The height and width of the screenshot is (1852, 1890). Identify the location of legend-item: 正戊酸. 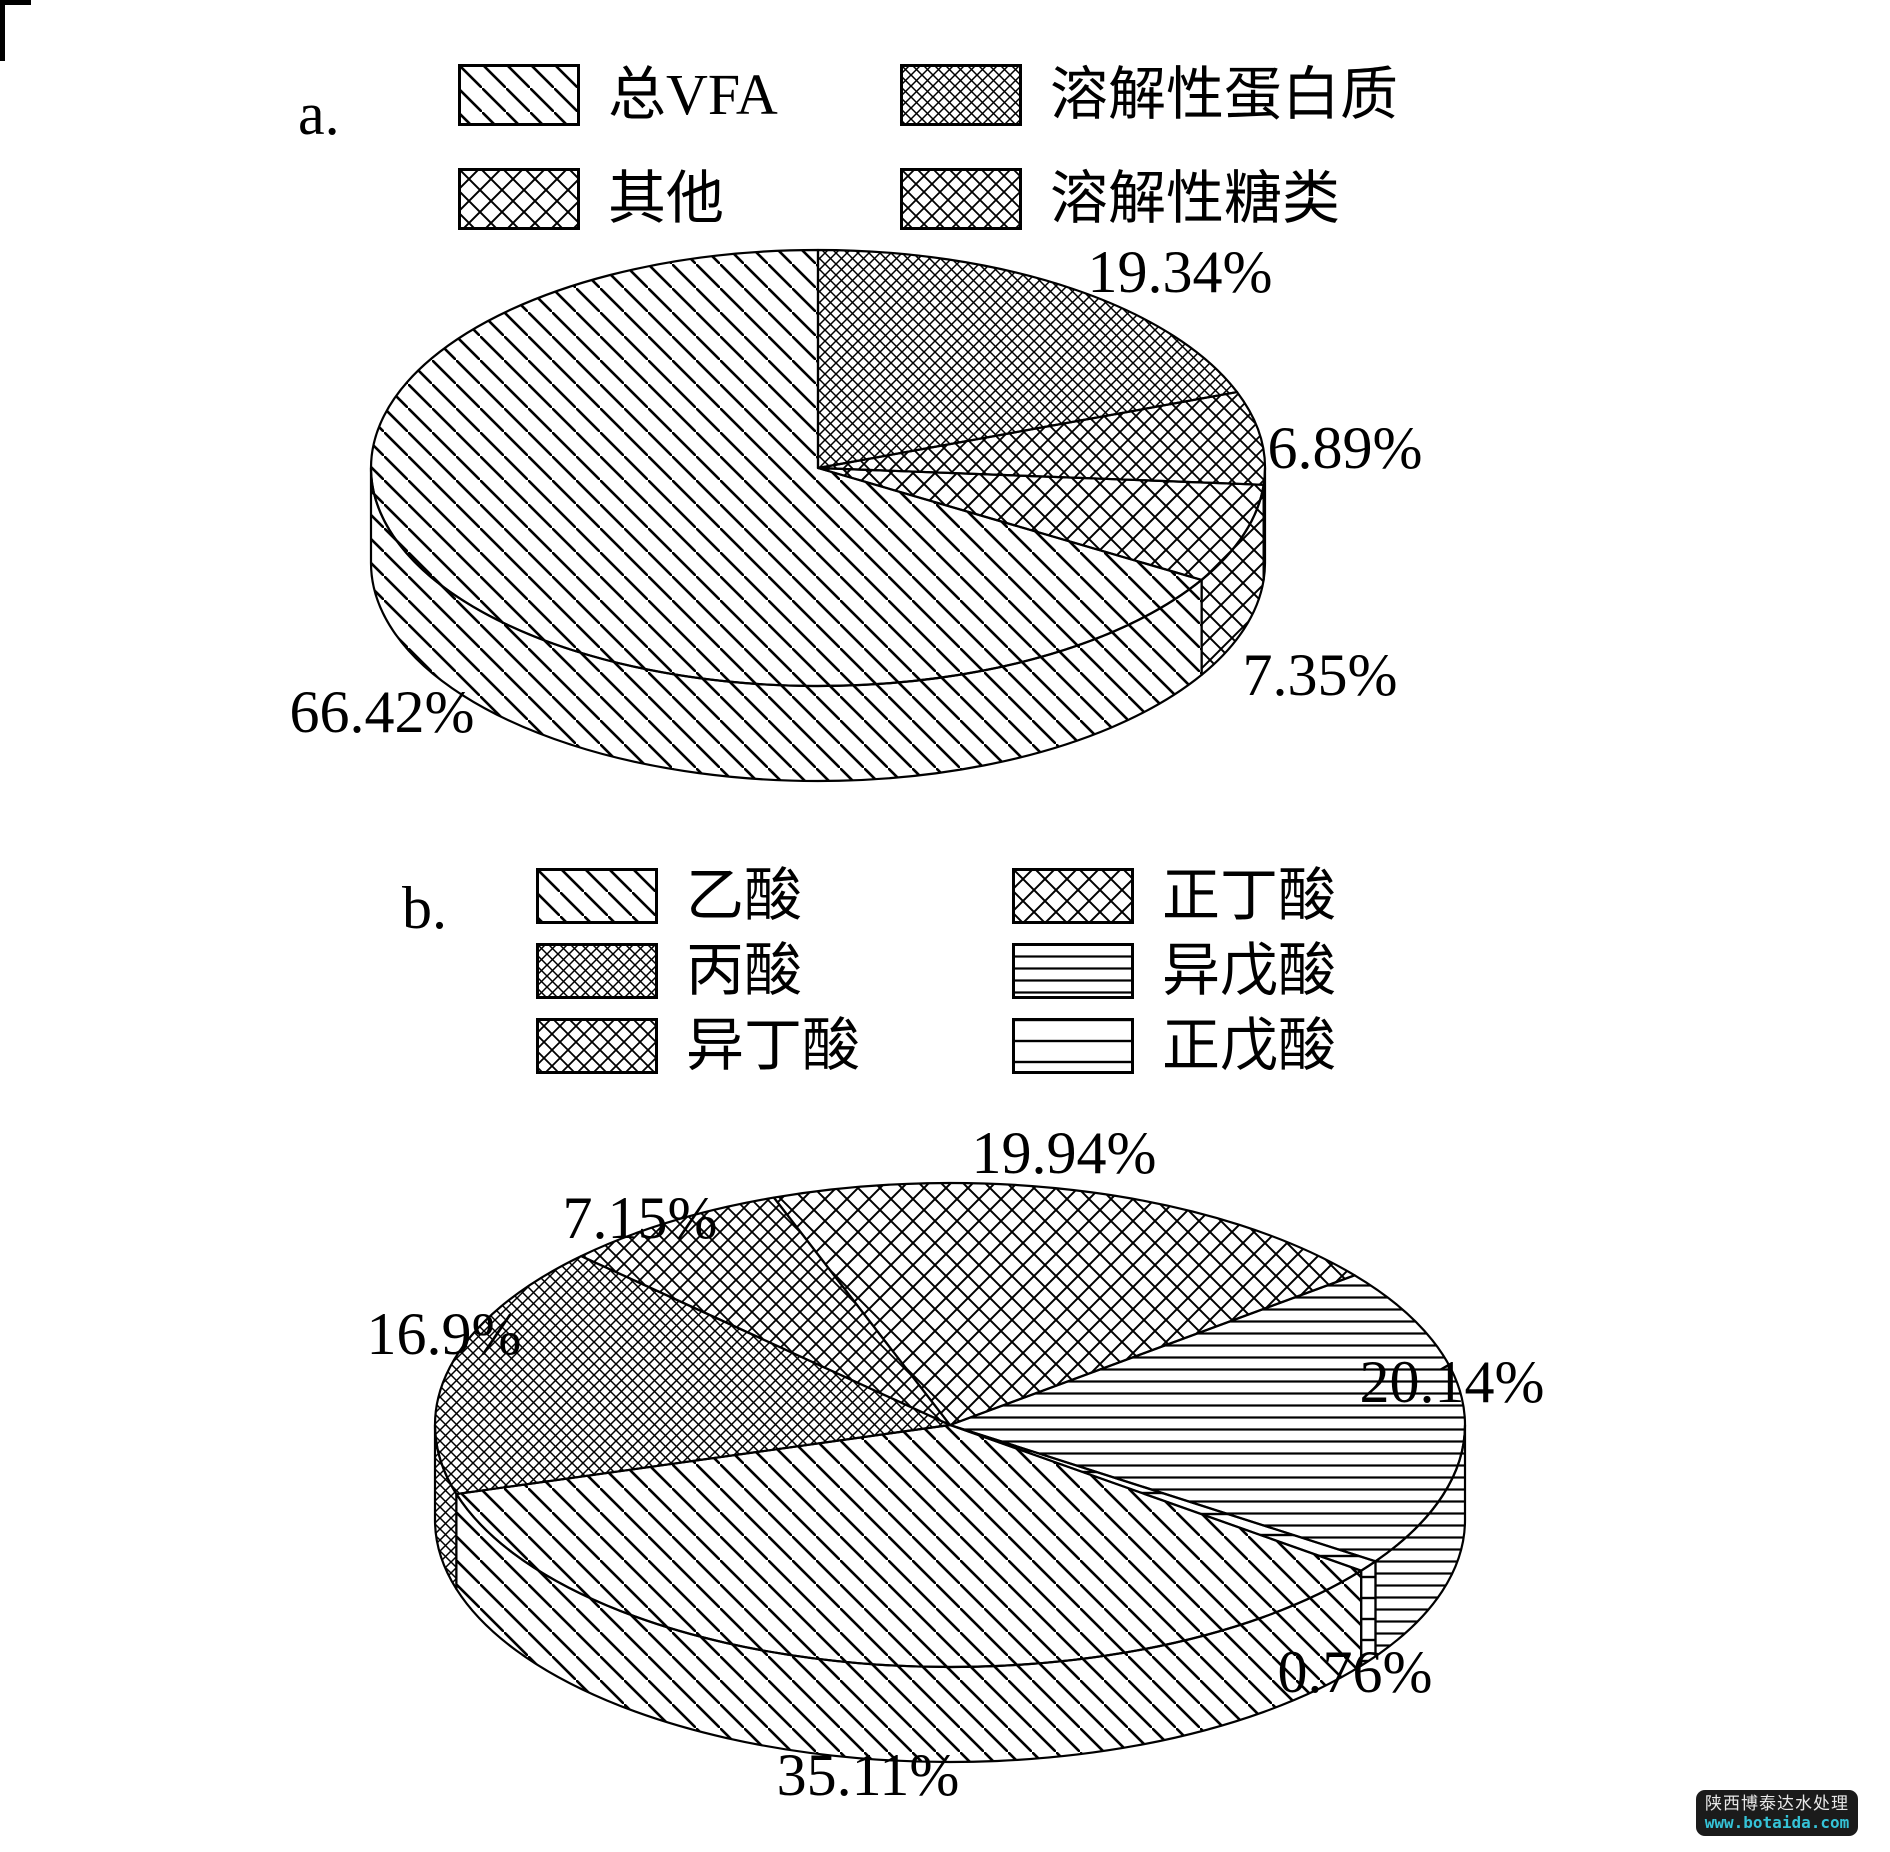
(1174, 1045).